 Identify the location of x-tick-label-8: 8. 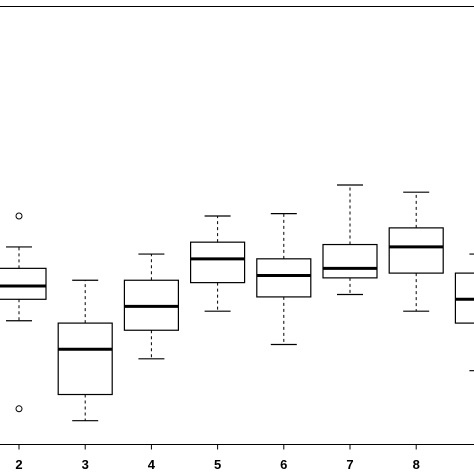
(416, 464).